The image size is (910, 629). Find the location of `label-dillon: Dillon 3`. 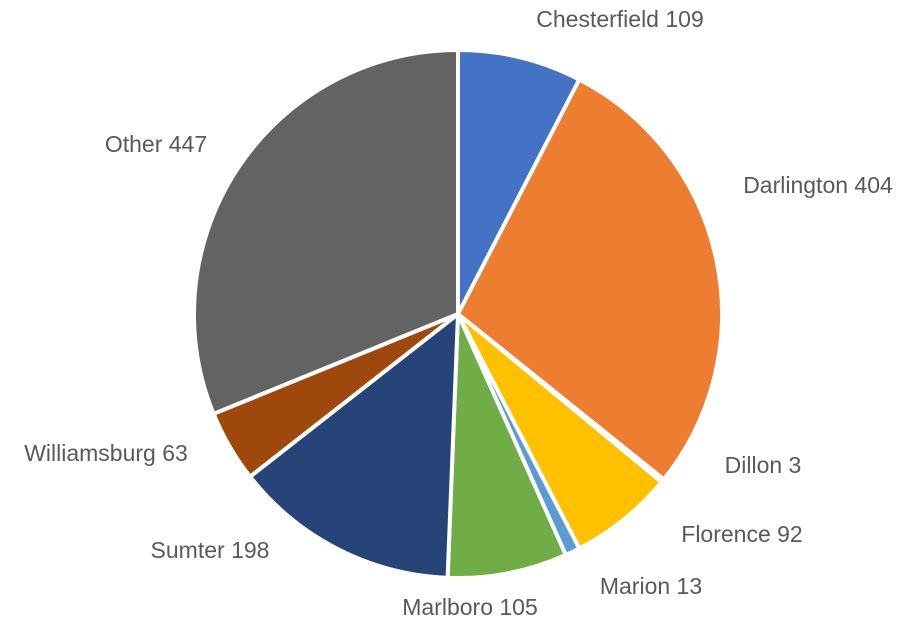

label-dillon: Dillon 3 is located at coordinates (763, 465).